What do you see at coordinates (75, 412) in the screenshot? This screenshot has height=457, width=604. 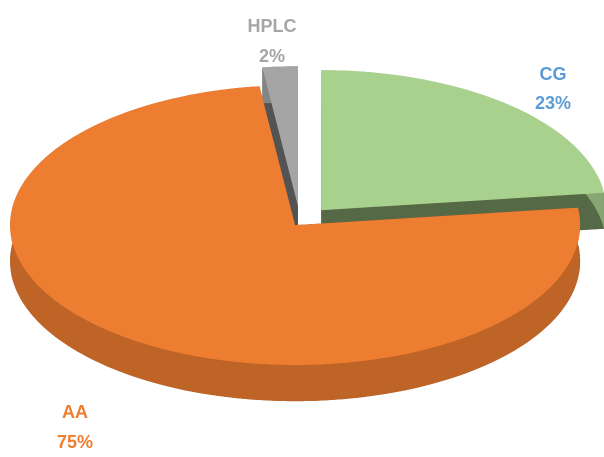 I see `slice-label: AA` at bounding box center [75, 412].